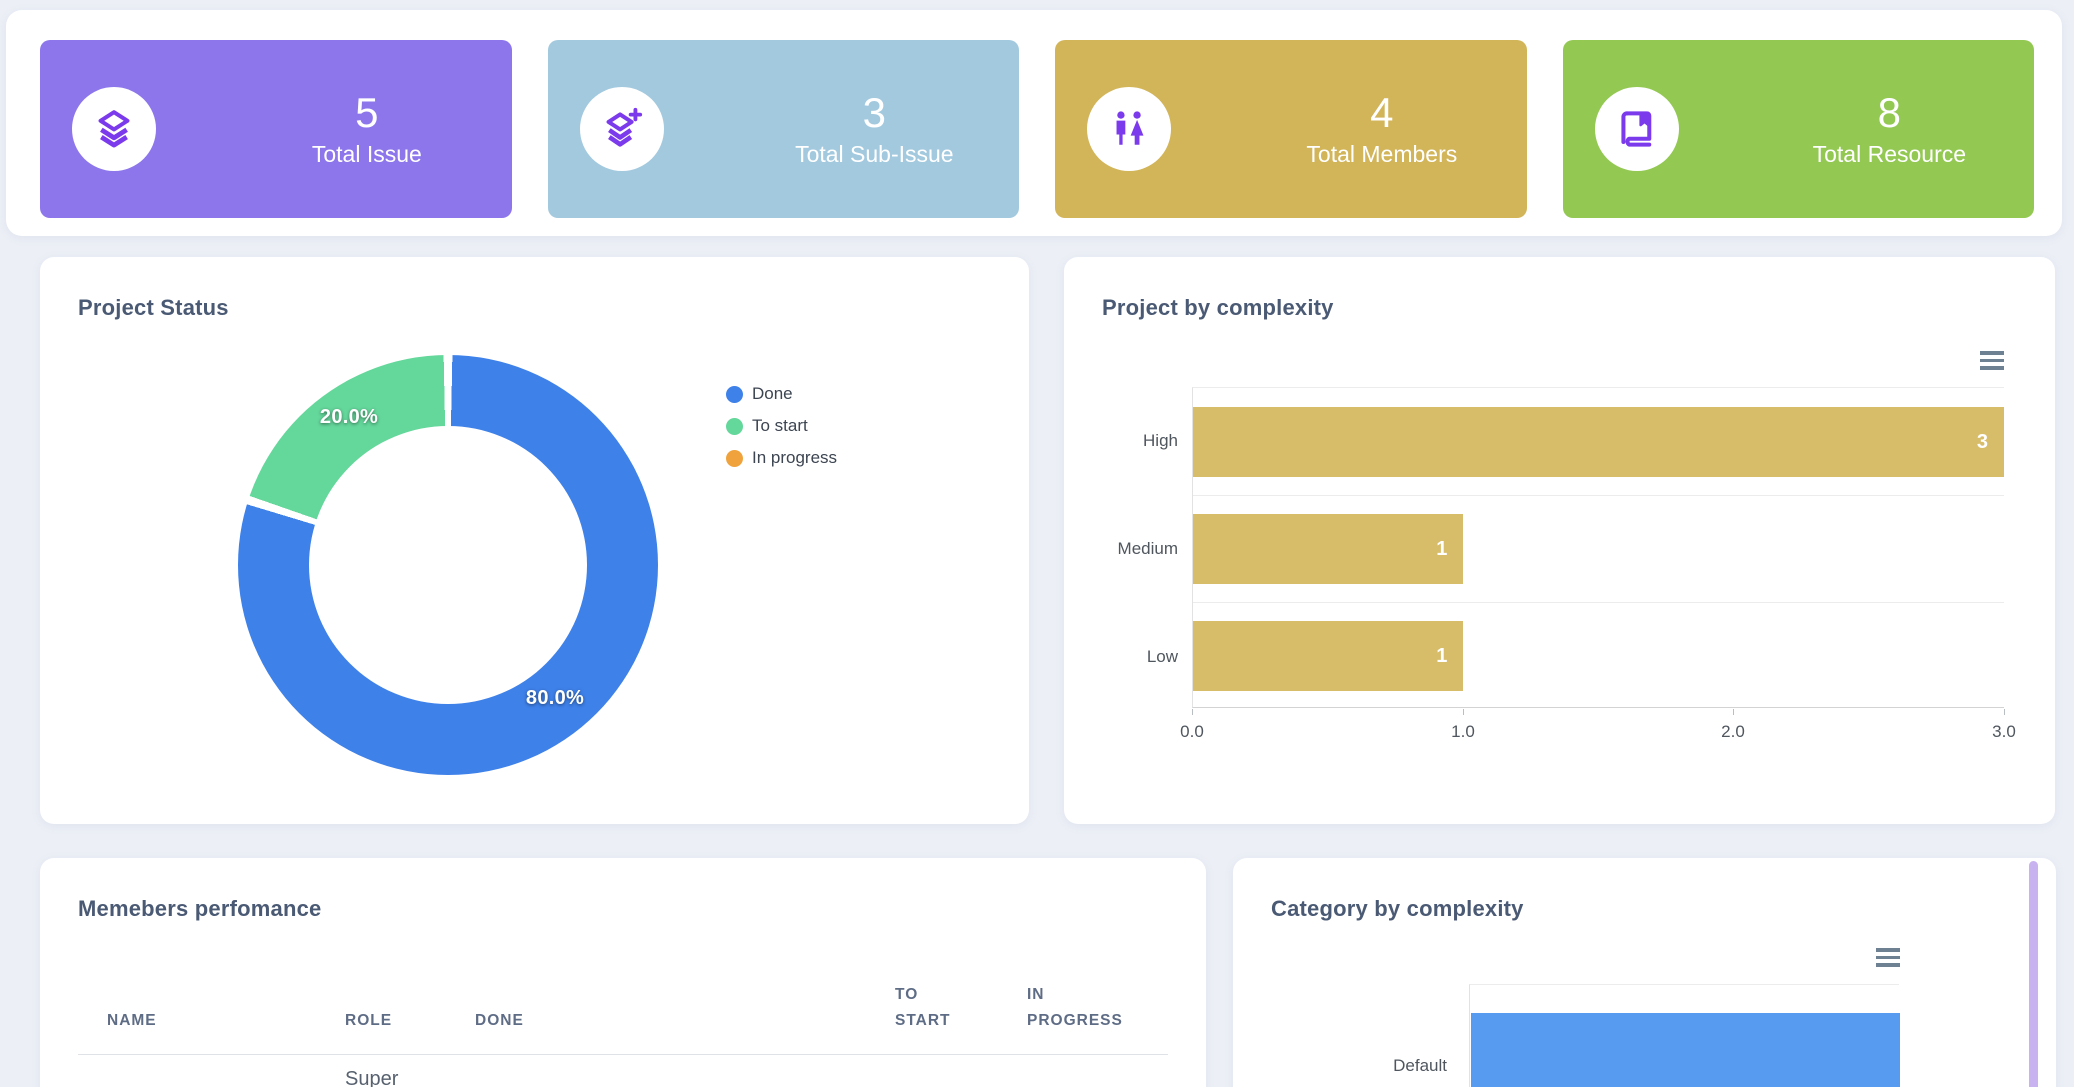  Describe the element at coordinates (1162, 656) in the screenshot. I see `bar-category-label-low: Low` at that location.